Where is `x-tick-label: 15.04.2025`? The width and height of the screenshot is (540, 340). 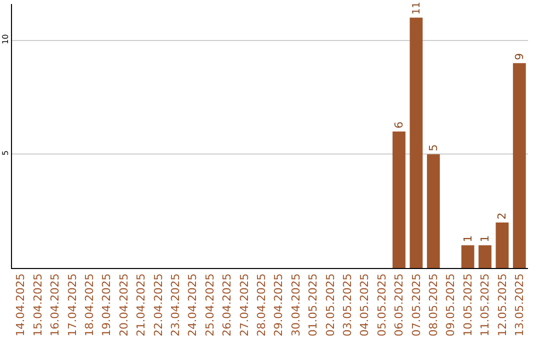
x-tick-label: 15.04.2025 is located at coordinates (37, 304).